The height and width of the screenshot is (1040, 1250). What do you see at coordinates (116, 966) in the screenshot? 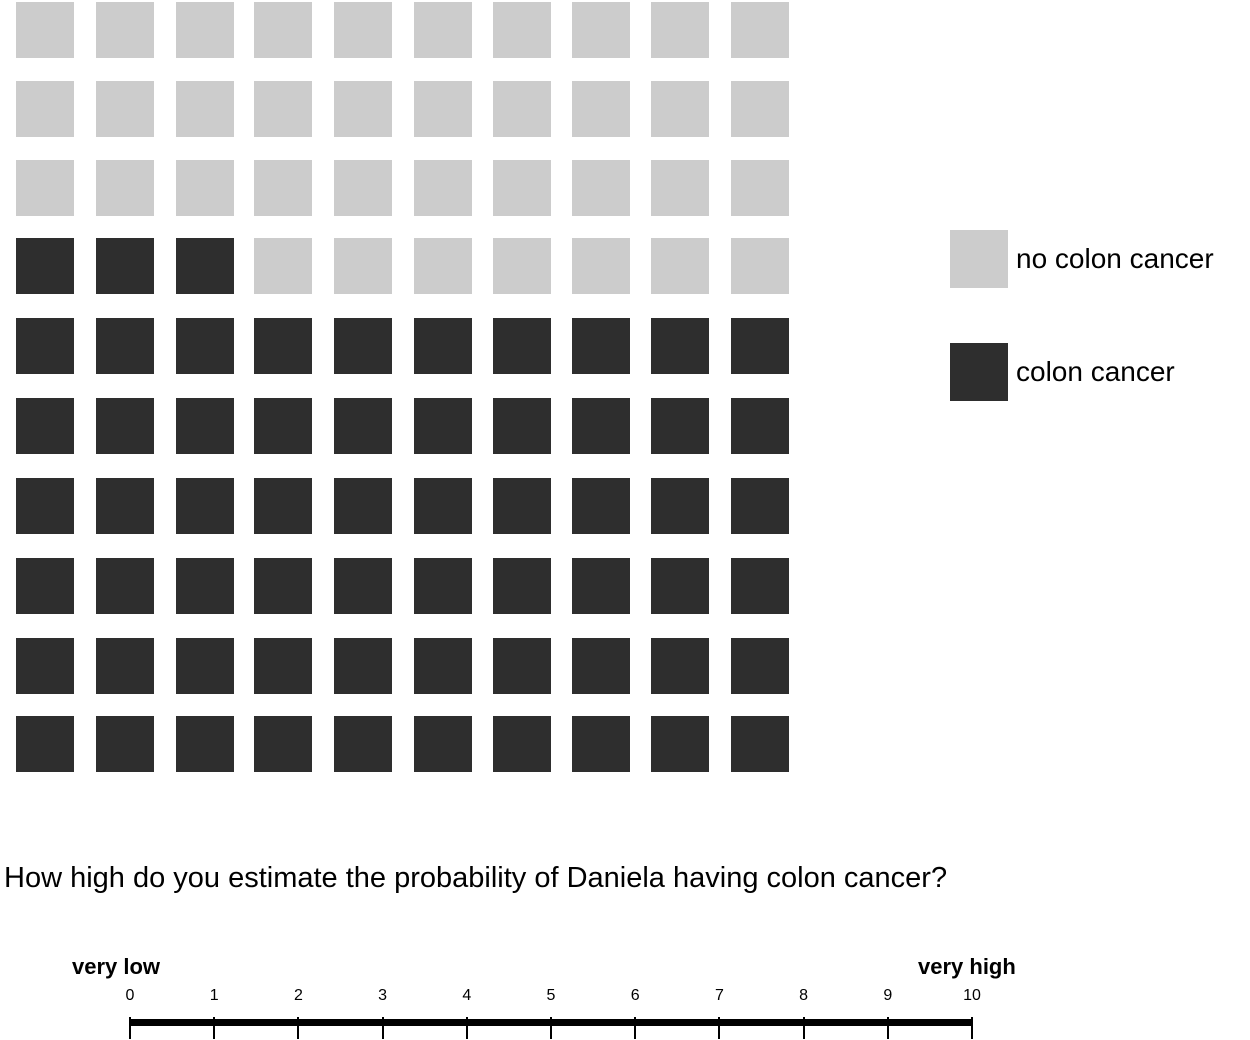
I see `scale-low-label: very low` at bounding box center [116, 966].